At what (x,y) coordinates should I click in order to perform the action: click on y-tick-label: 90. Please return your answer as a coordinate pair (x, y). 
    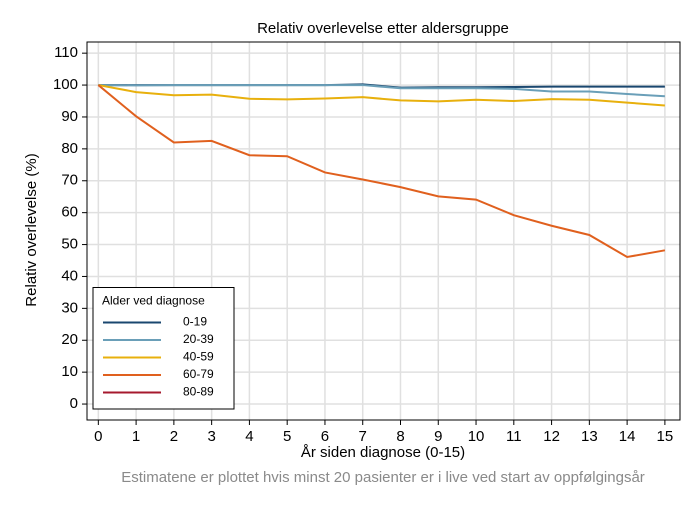
    Looking at the image, I should click on (69, 116).